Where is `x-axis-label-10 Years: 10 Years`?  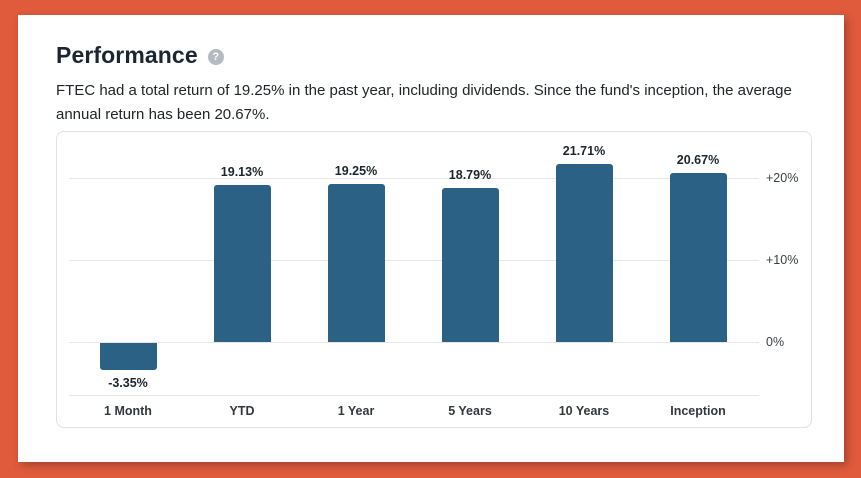 x-axis-label-10 Years: 10 Years is located at coordinates (584, 411).